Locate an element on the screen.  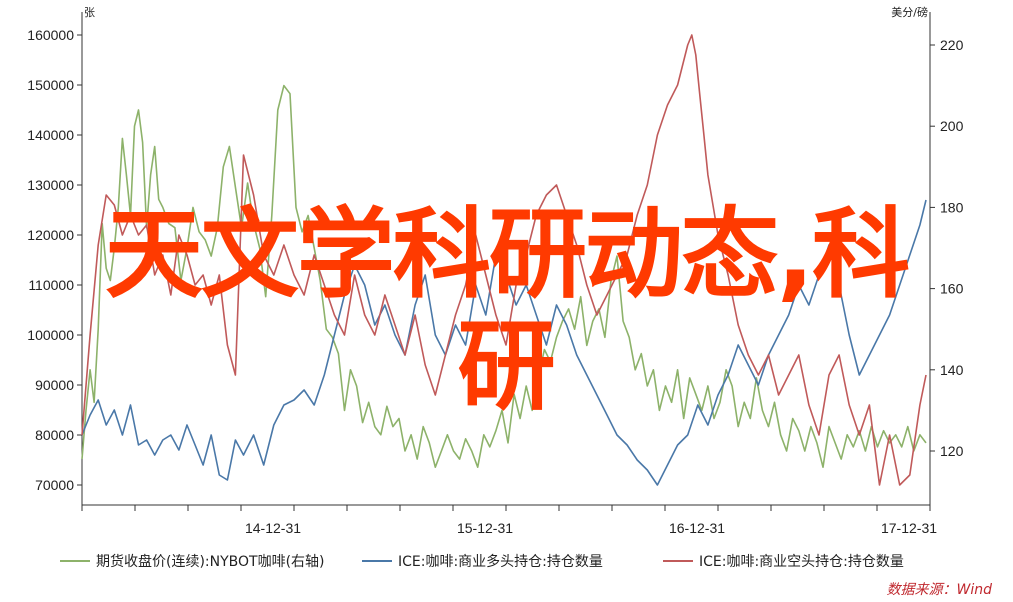
left-tick-label: 70000 is located at coordinates (54, 485).